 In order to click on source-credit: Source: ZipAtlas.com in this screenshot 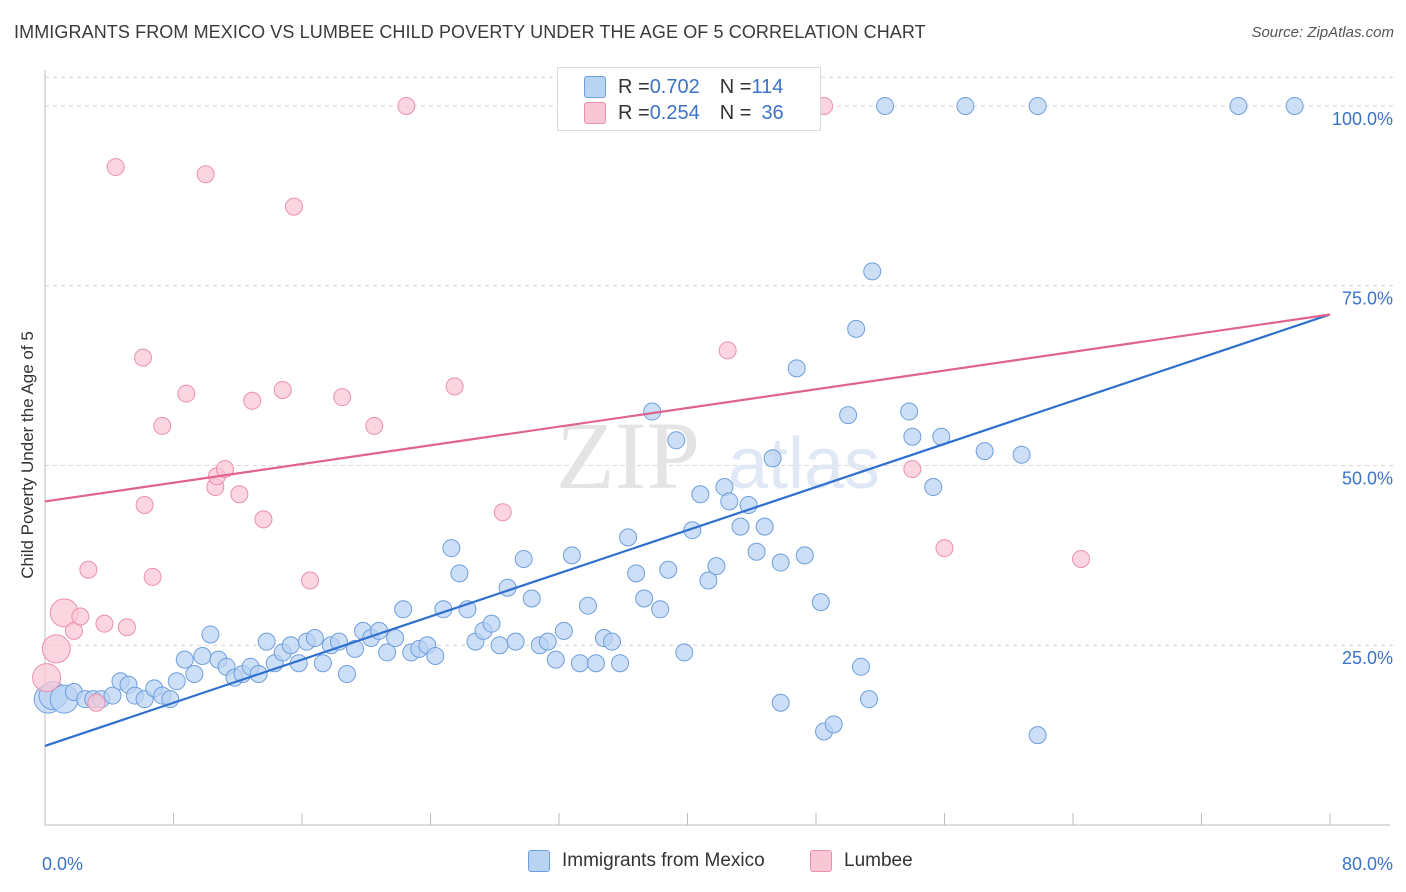, I will do `click(1322, 32)`.